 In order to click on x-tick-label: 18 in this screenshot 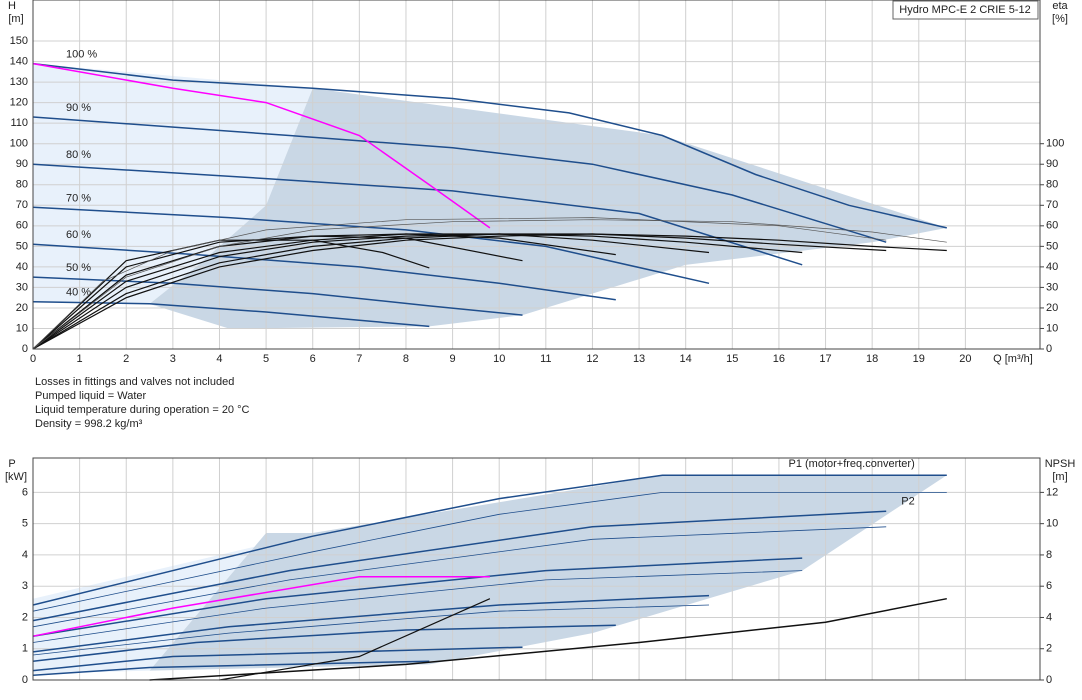, I will do `click(872, 359)`.